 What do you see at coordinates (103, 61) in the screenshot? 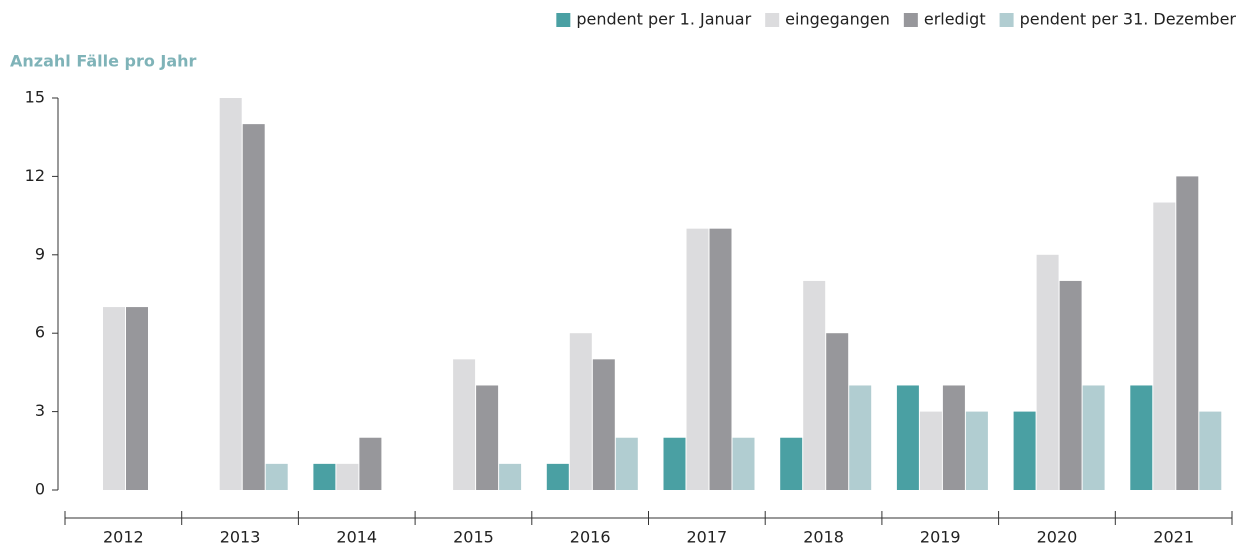
I see `chart-title: Anzahl Fälle pro Jahr` at bounding box center [103, 61].